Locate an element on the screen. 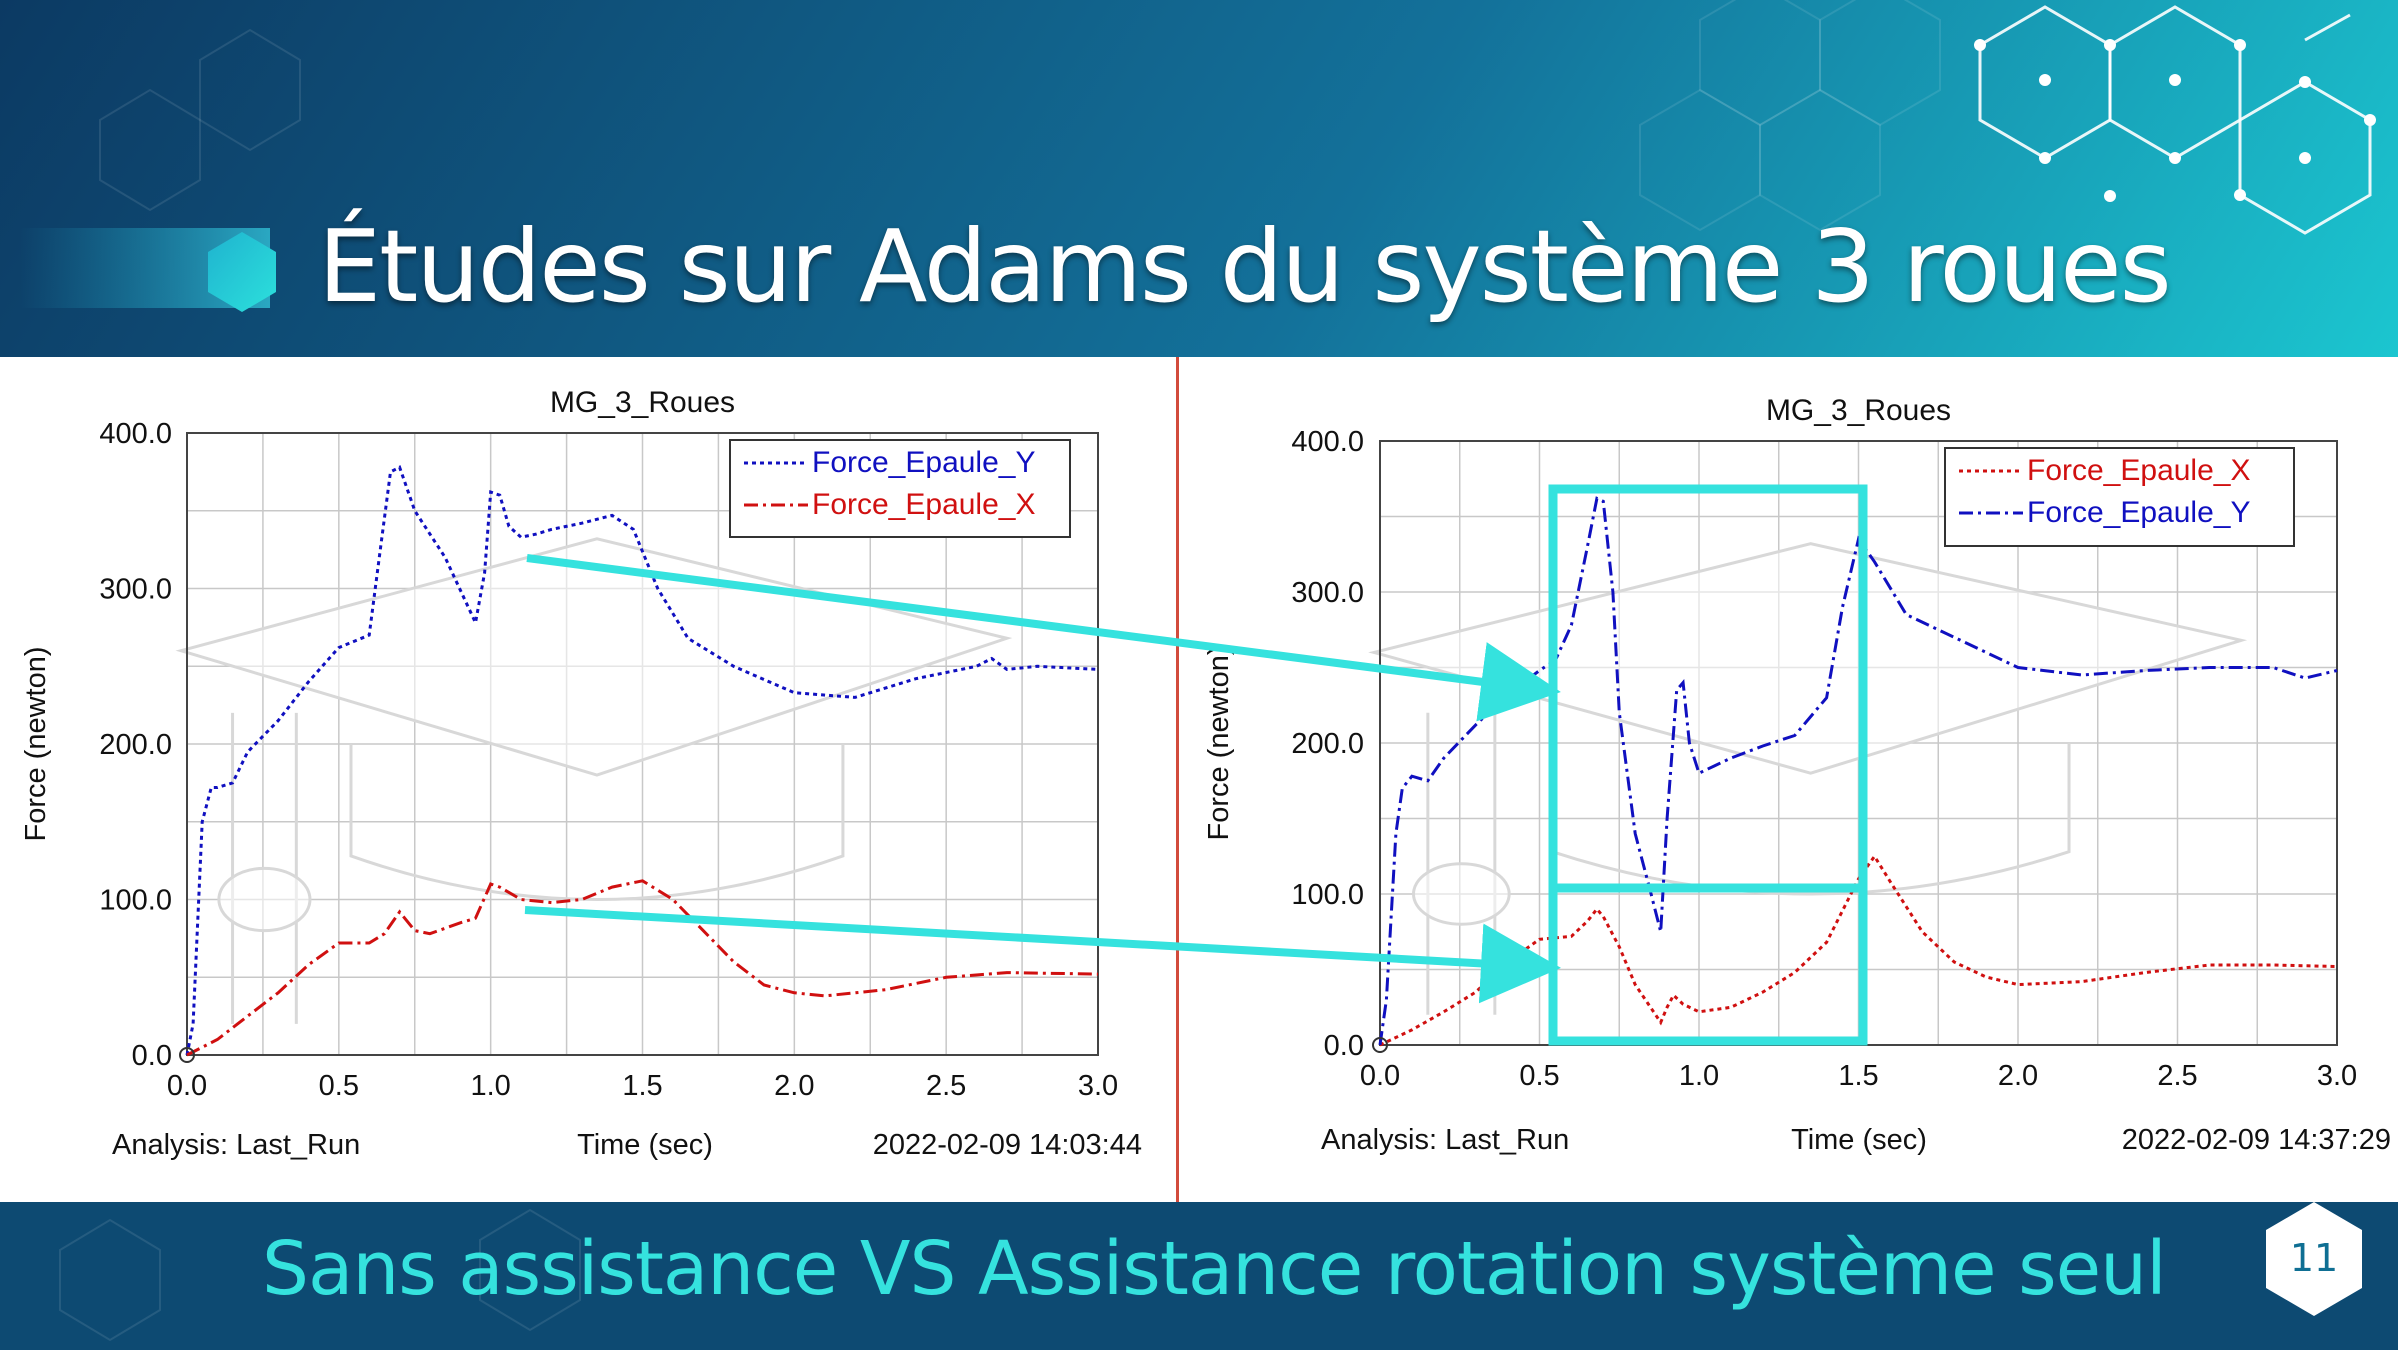 The height and width of the screenshot is (1350, 2398). legend: Force_Epaule_Y Force_Epaule_X is located at coordinates (900, 488).